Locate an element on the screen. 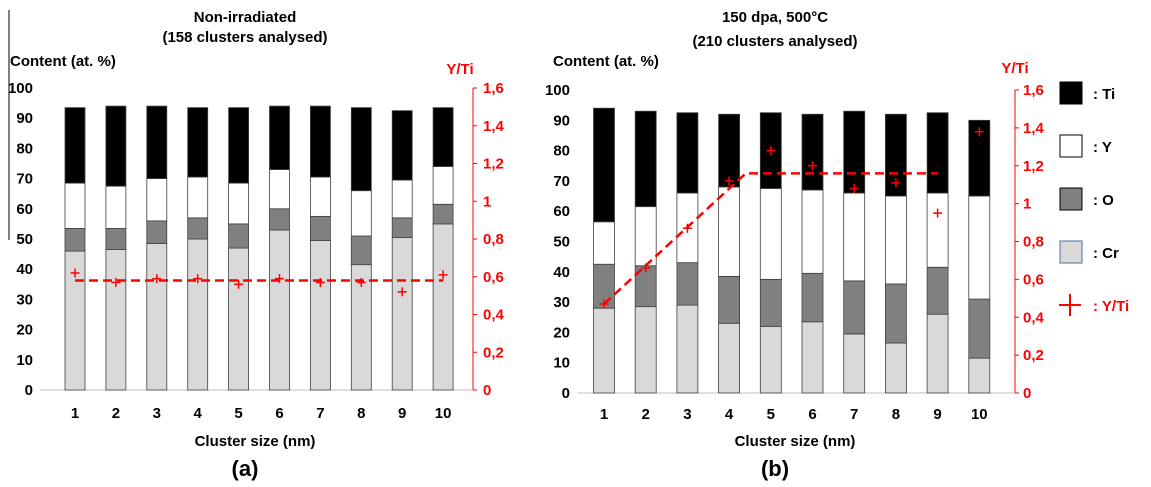  chart-b-title: 150 dpa, 500°C is located at coordinates (775, 17).